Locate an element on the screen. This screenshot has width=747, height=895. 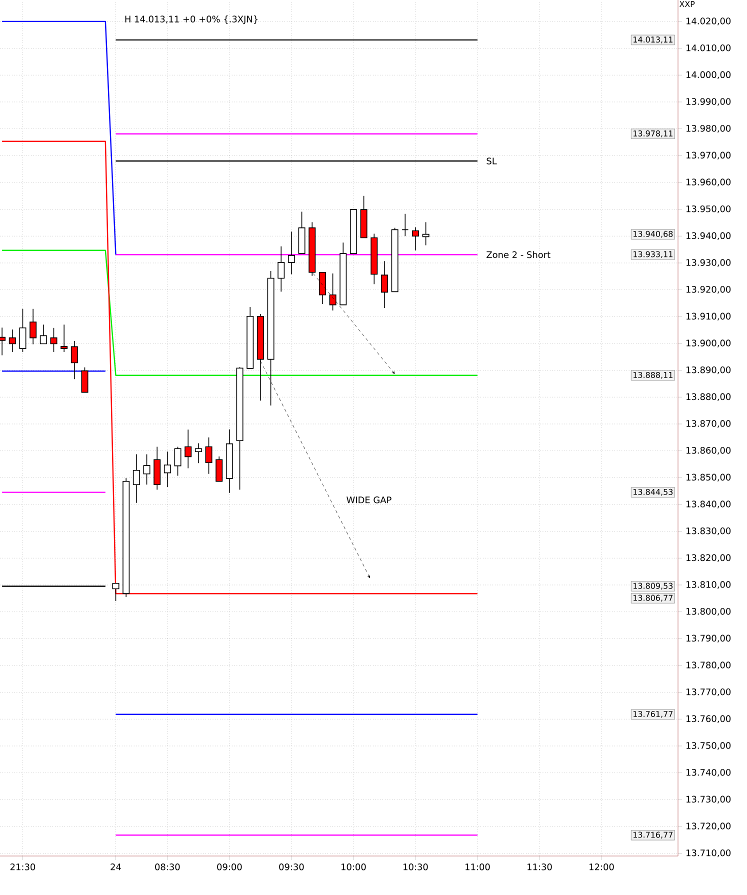
x-tick-label: 11:00 is located at coordinates (478, 867).